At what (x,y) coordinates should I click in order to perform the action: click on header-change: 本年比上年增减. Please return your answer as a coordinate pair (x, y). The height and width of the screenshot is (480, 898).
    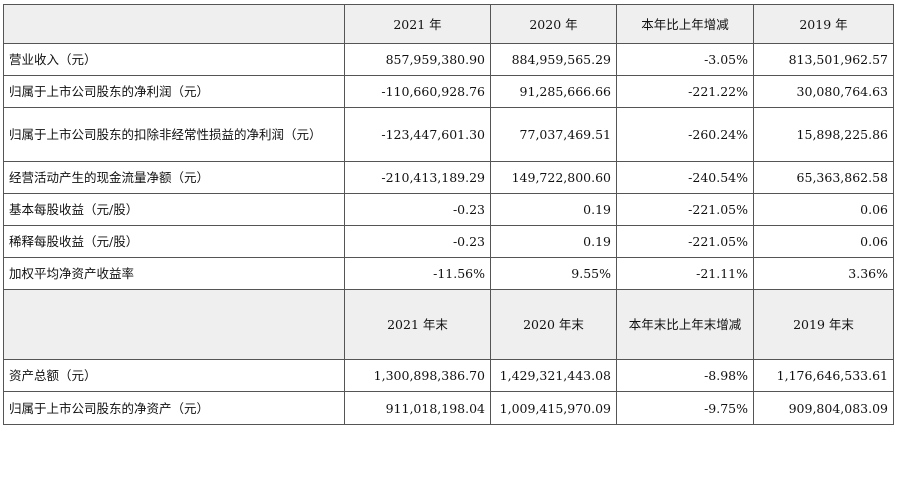
    Looking at the image, I should click on (685, 24).